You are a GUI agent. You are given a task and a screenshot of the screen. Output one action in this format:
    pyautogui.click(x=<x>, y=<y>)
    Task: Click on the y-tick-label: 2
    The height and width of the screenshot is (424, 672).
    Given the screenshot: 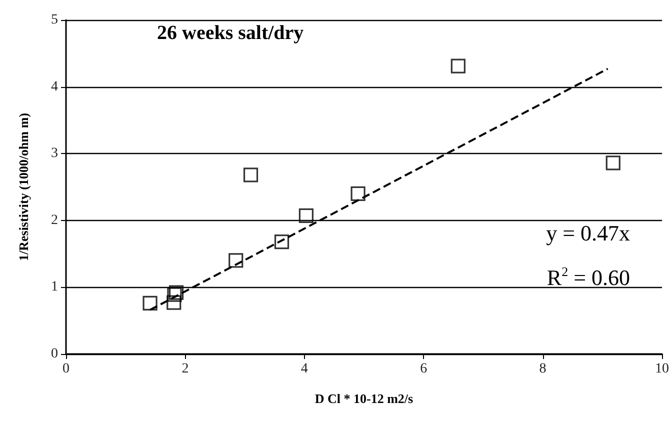 What is the action you would take?
    pyautogui.click(x=54, y=220)
    